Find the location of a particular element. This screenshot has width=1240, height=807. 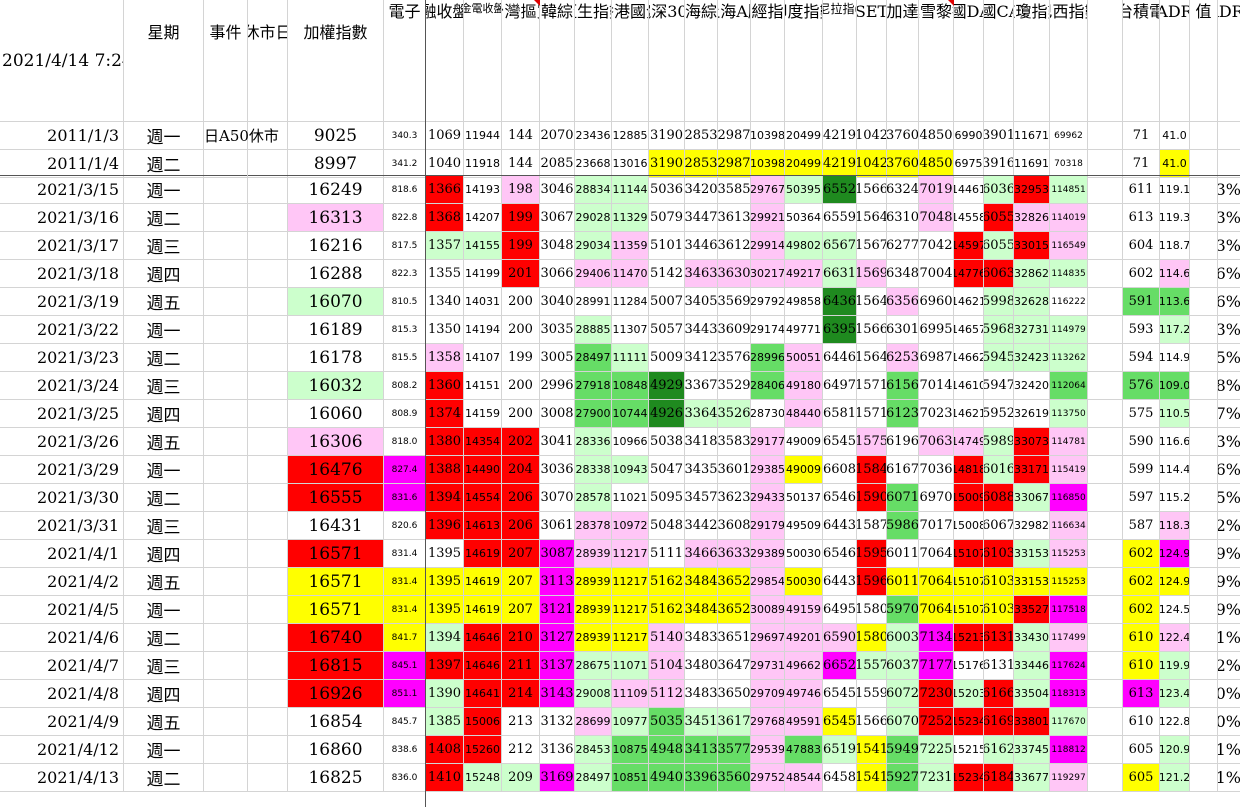

cell-dax: 15107 is located at coordinates (969, 554).